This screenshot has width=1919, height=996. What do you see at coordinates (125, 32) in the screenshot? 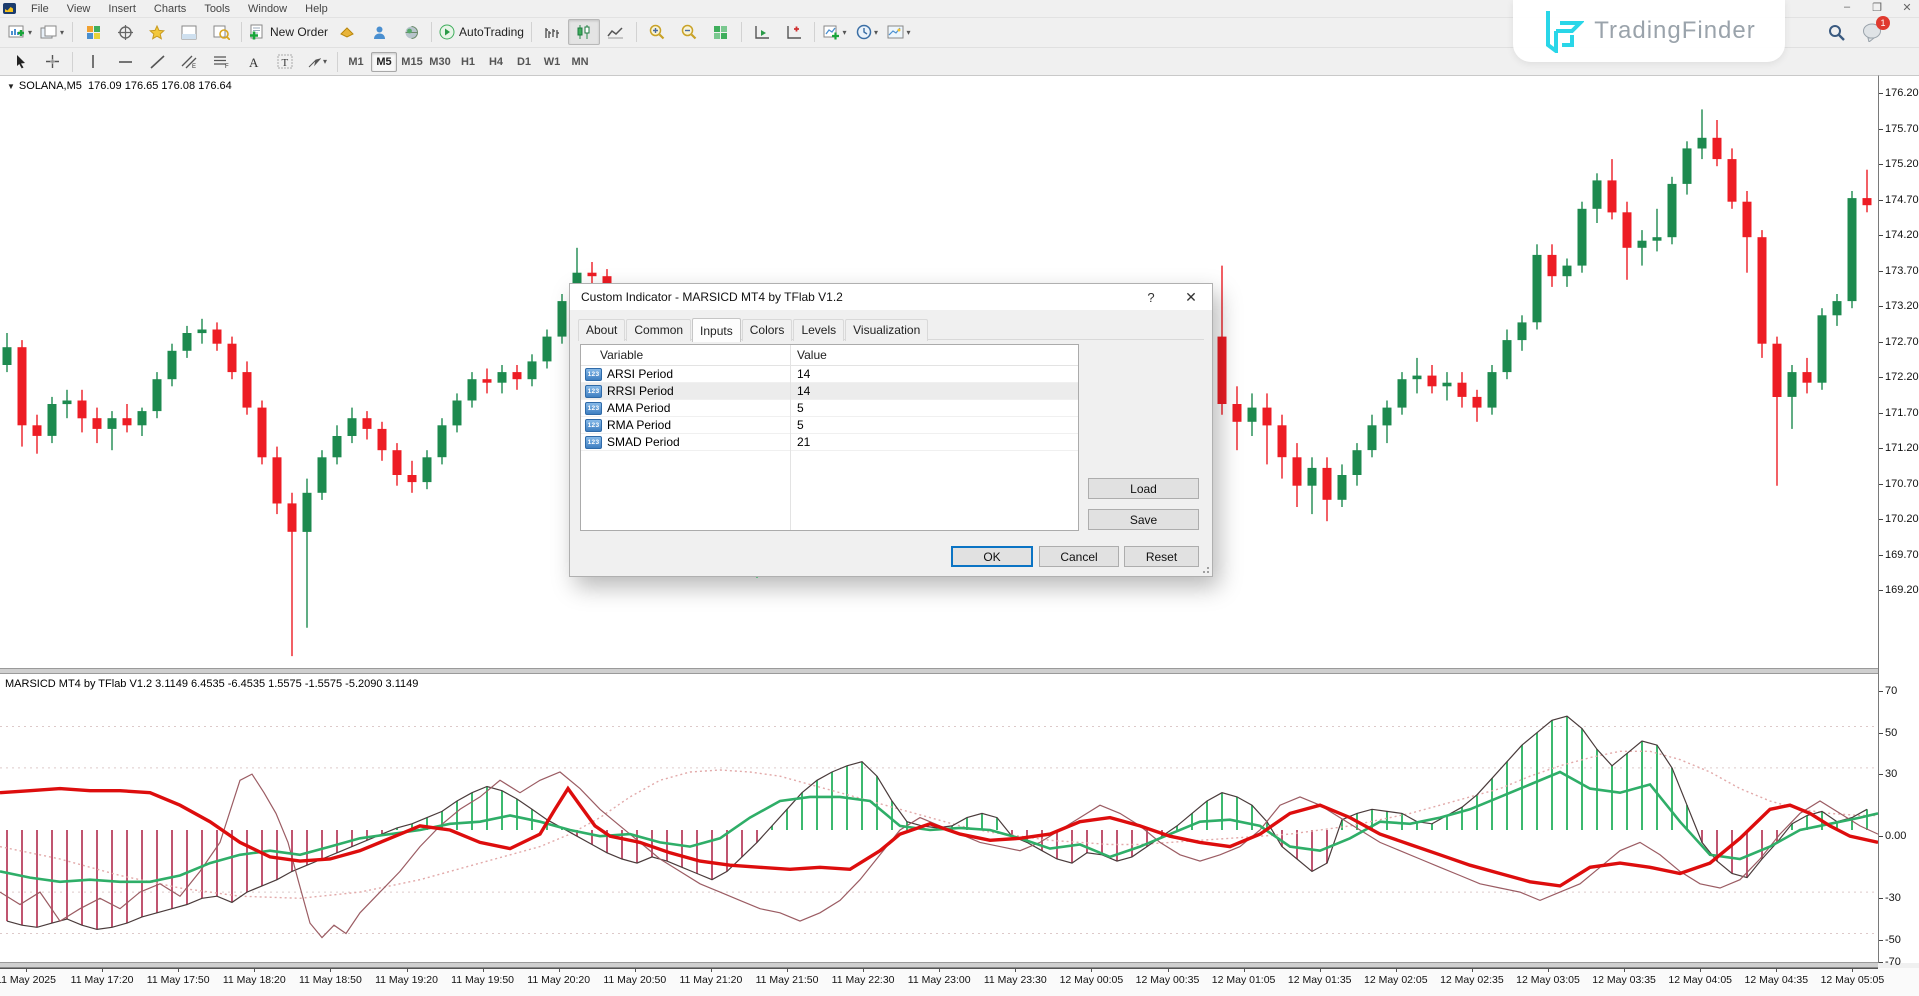
I see `data-window-button` at bounding box center [125, 32].